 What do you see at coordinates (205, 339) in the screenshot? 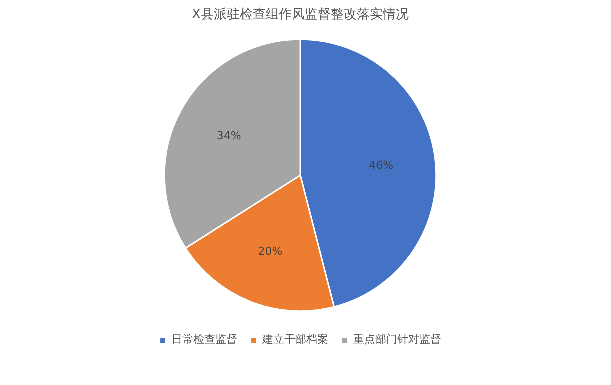
I see `legend-label: 日常检查监督` at bounding box center [205, 339].